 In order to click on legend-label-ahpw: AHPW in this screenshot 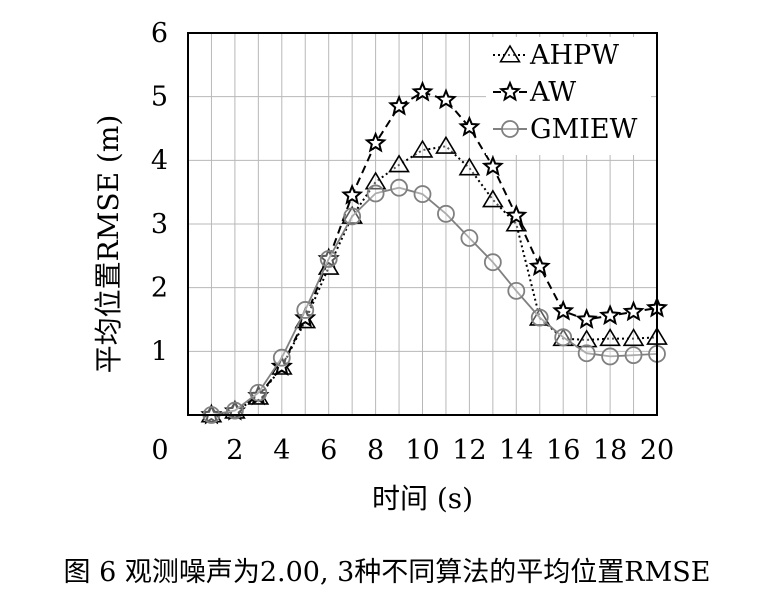, I will do `click(574, 55)`.